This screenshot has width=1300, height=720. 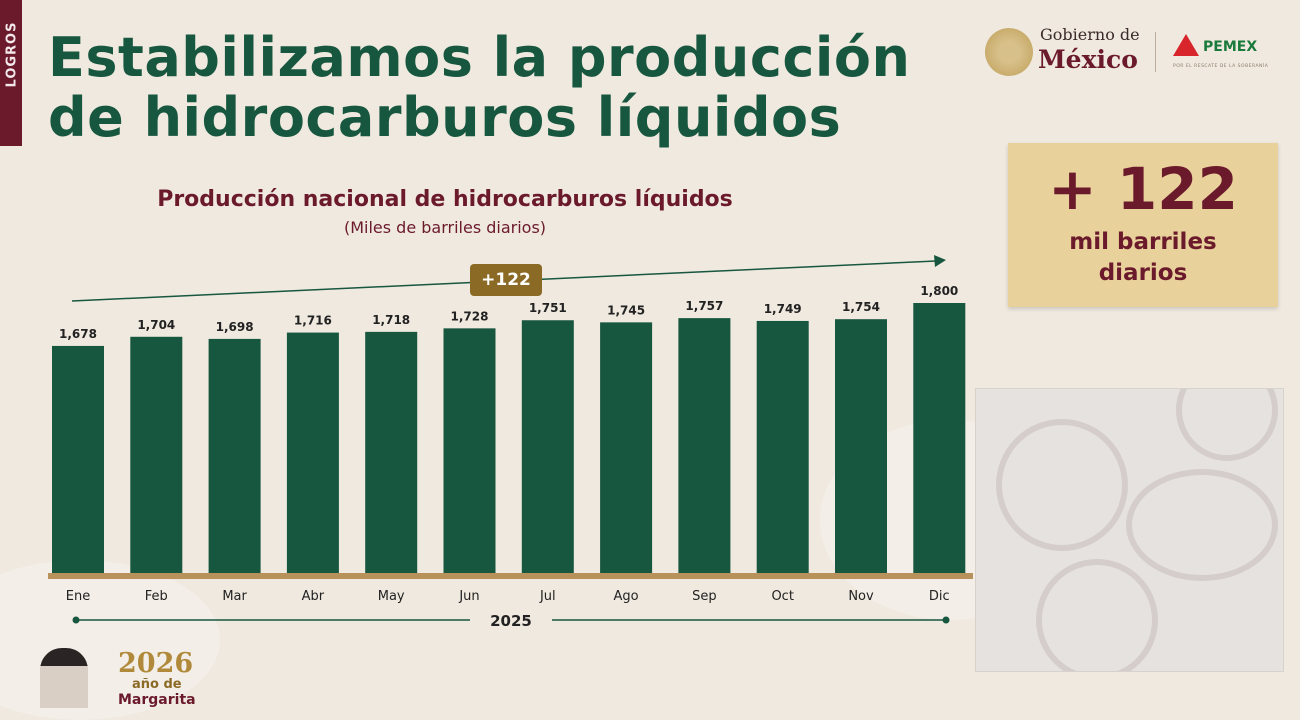 What do you see at coordinates (1155, 52) in the screenshot?
I see `logo-divider` at bounding box center [1155, 52].